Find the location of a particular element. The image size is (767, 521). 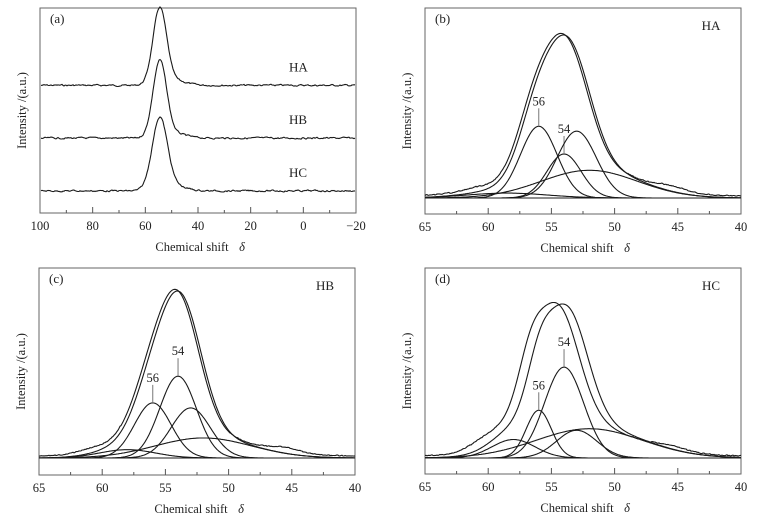

panel-label: (b) is located at coordinates (442, 18).